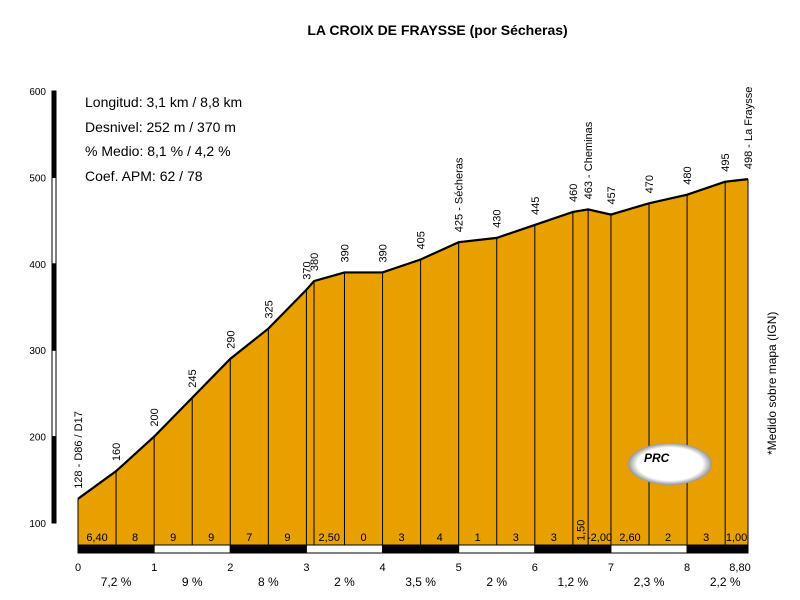 The width and height of the screenshot is (800, 600). Describe the element at coordinates (687, 568) in the screenshot. I see `x-tick-label: 8` at that location.